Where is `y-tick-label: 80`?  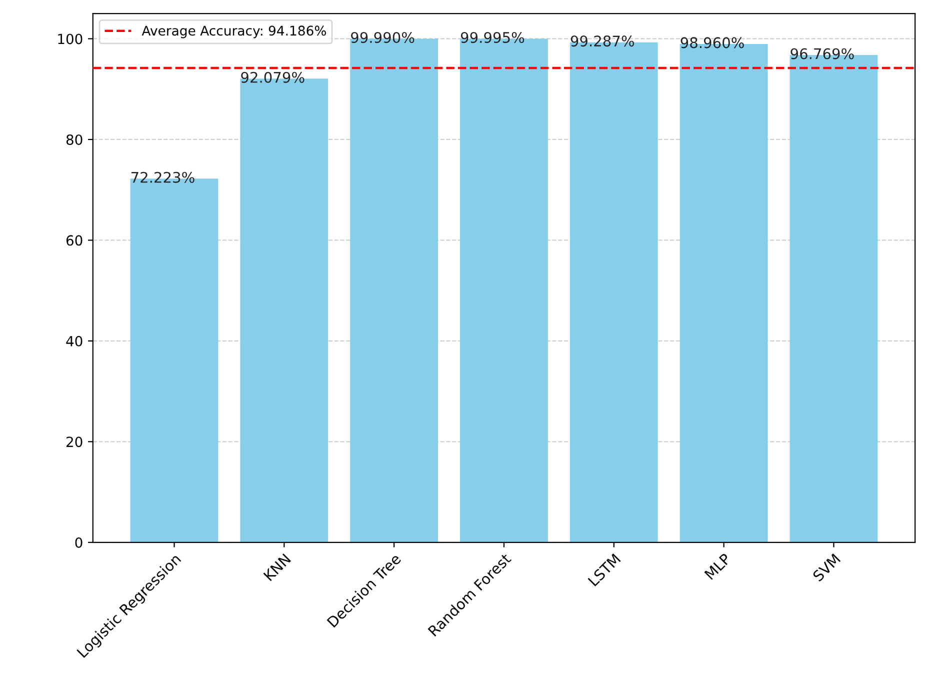 y-tick-label: 80 is located at coordinates (74, 139).